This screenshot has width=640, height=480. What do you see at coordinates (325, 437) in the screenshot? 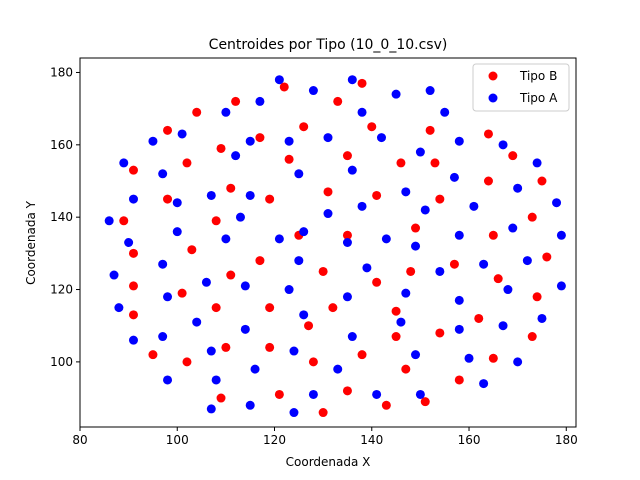
I see `x-axis: 80 100 120 140 160 180` at bounding box center [325, 437].